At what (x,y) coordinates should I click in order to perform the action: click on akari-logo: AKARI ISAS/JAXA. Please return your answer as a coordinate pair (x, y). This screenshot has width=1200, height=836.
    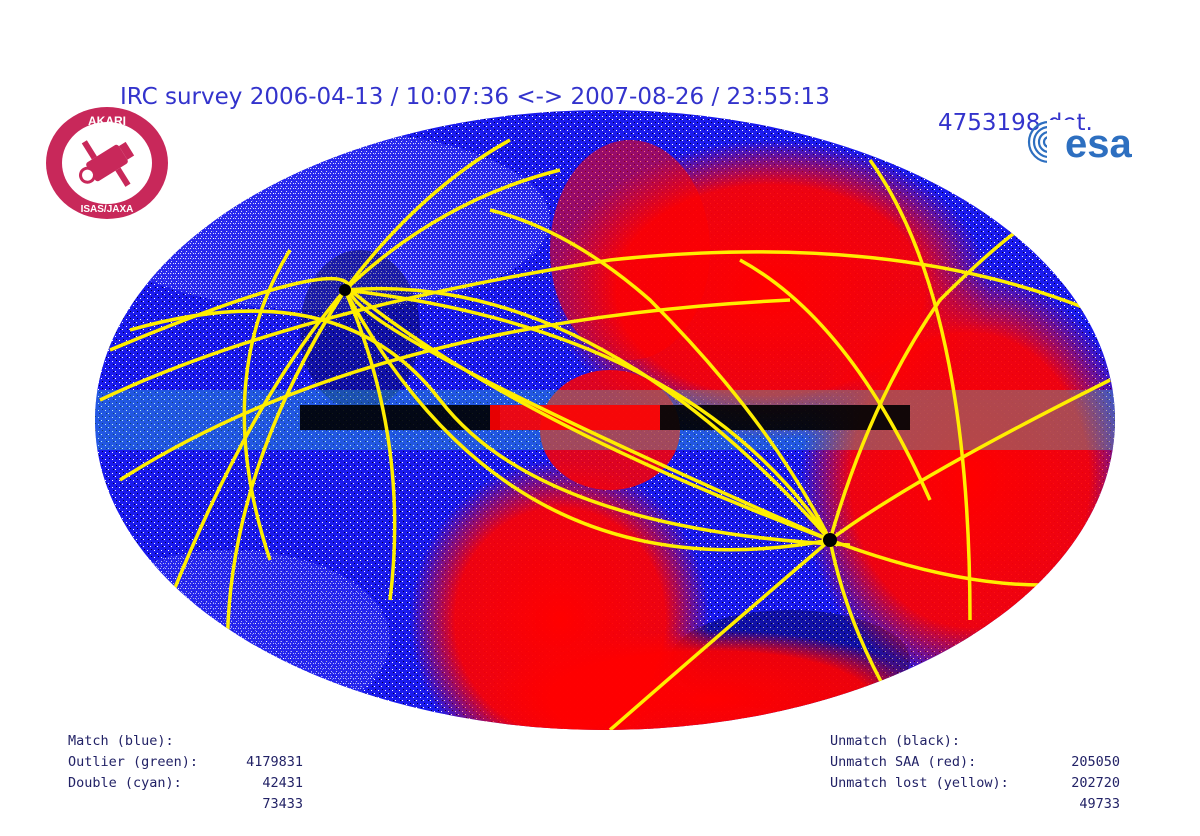
    Looking at the image, I should click on (107, 163).